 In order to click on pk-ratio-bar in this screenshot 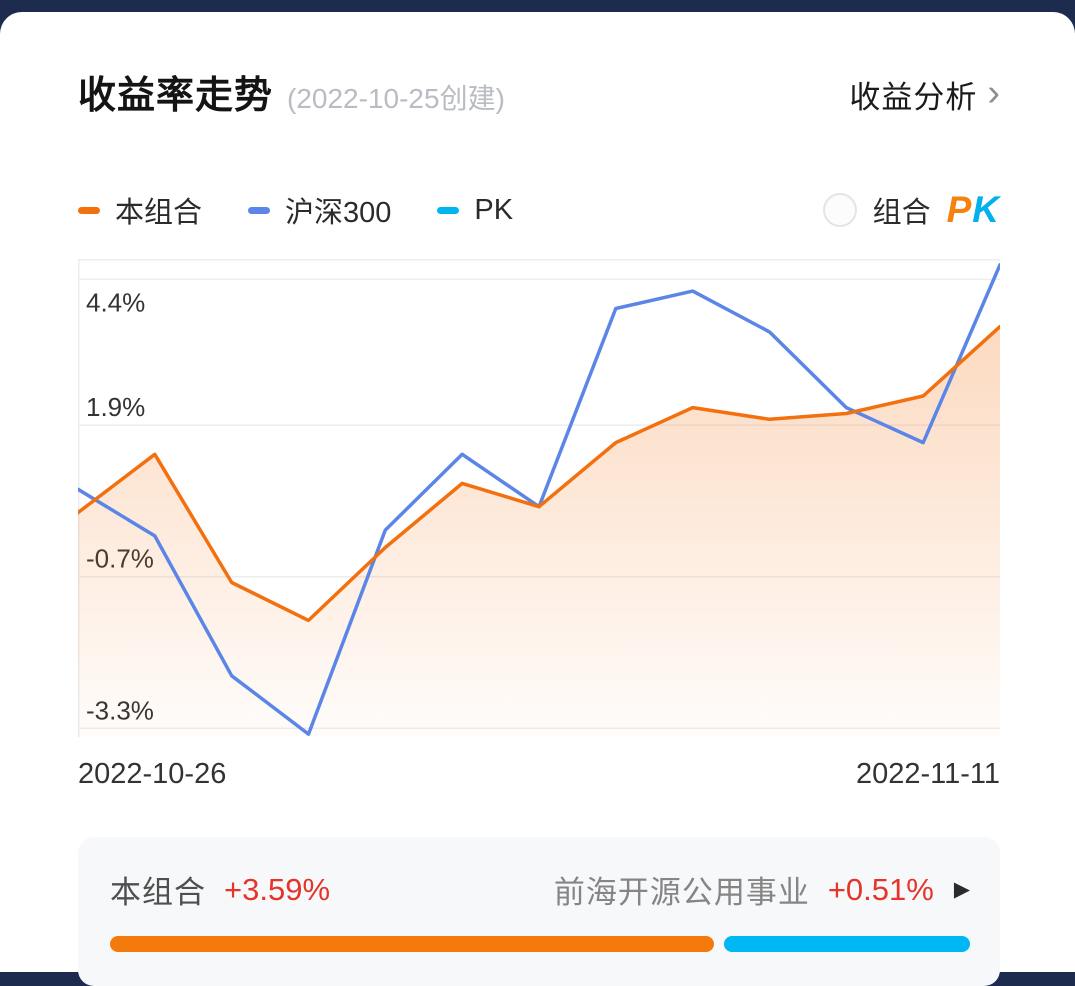, I will do `click(540, 944)`.